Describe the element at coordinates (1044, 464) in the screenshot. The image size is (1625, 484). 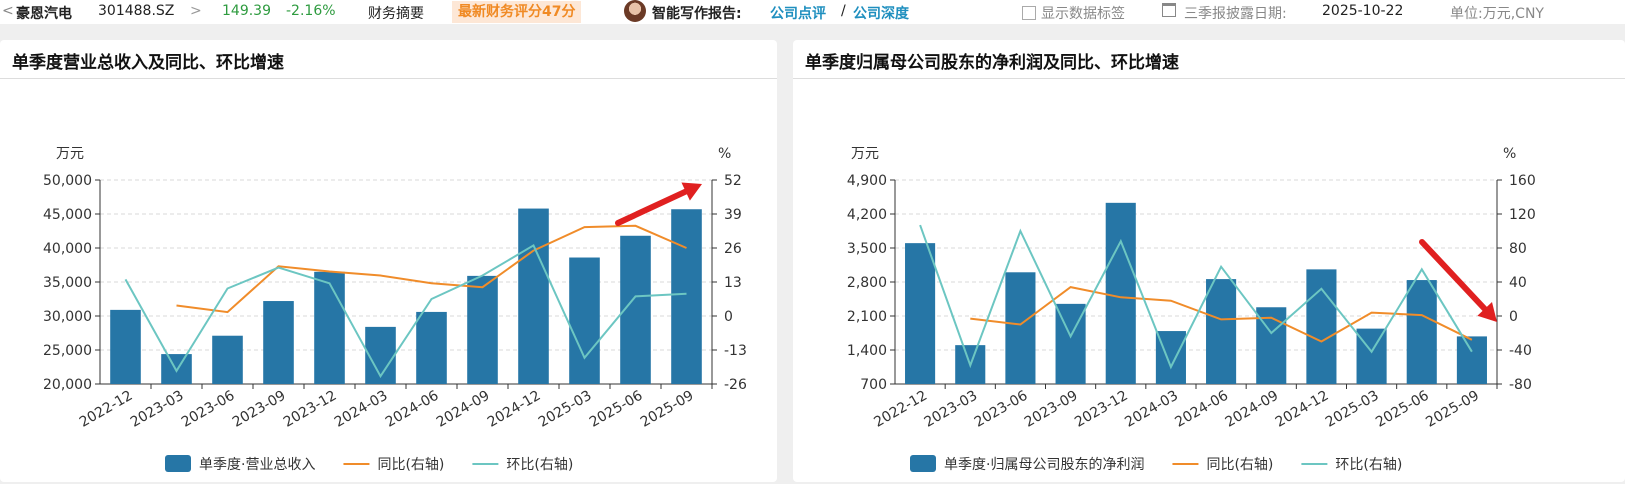
I see `legend-label: 单季度·归属母公司股东的净利润` at that location.